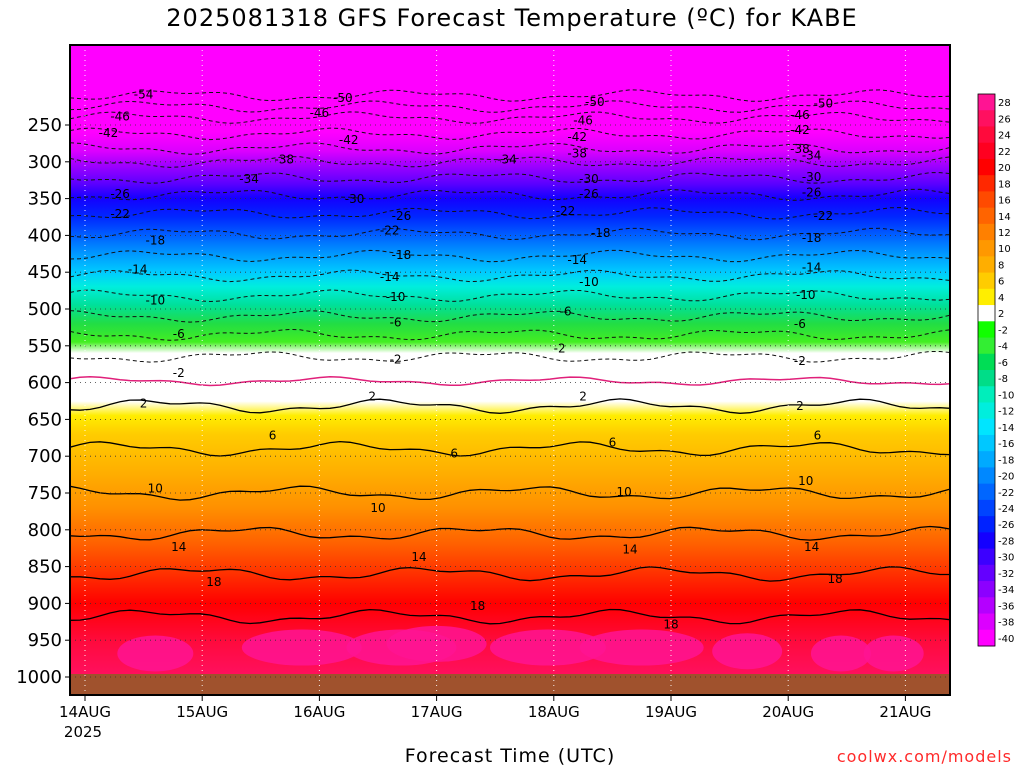 This screenshot has height=768, width=1024. What do you see at coordinates (45, 162) in the screenshot?
I see `y-tick-label-300: 300` at bounding box center [45, 162].